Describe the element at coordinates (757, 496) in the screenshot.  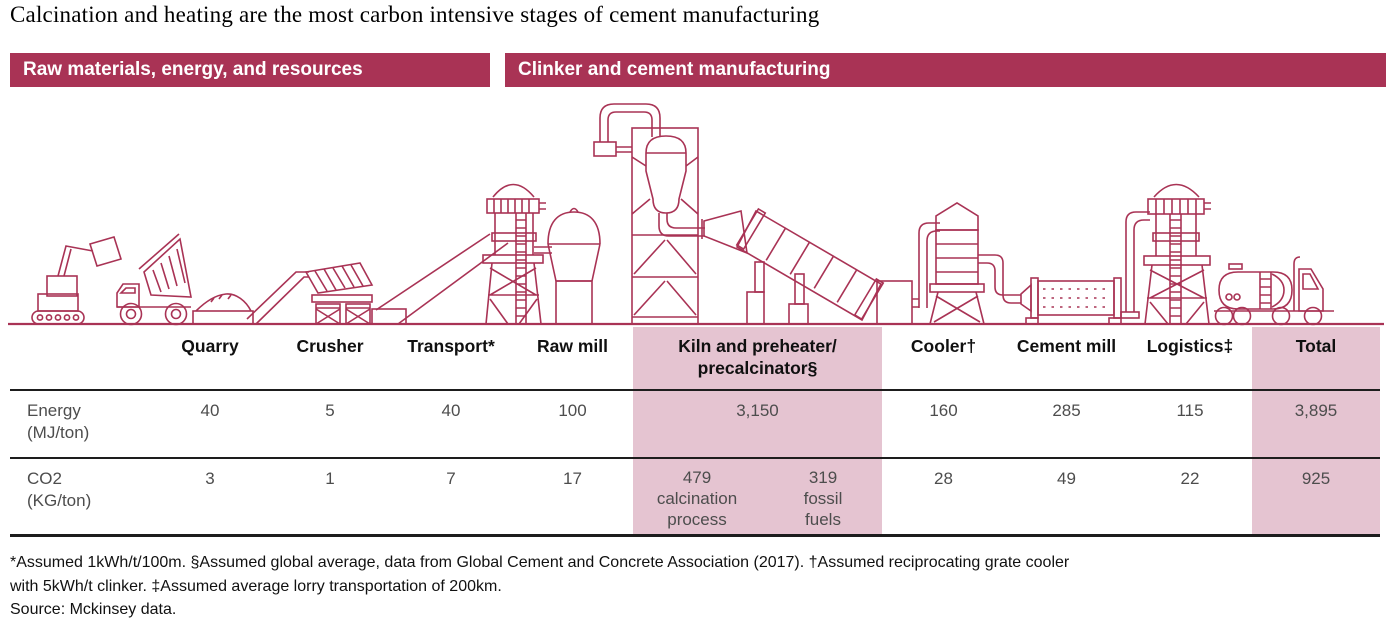
I see `co2-kiln-breakdown: 479 calcination process 319 fossil fuels` at that location.